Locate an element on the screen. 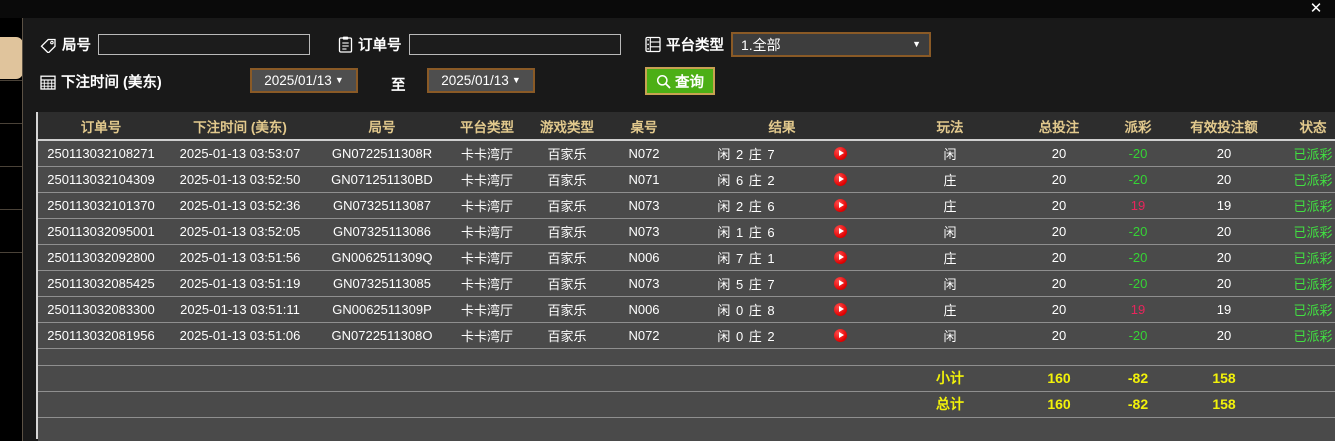 This screenshot has height=441, width=1335. date-from-value: 2025/01/13 is located at coordinates (298, 80).